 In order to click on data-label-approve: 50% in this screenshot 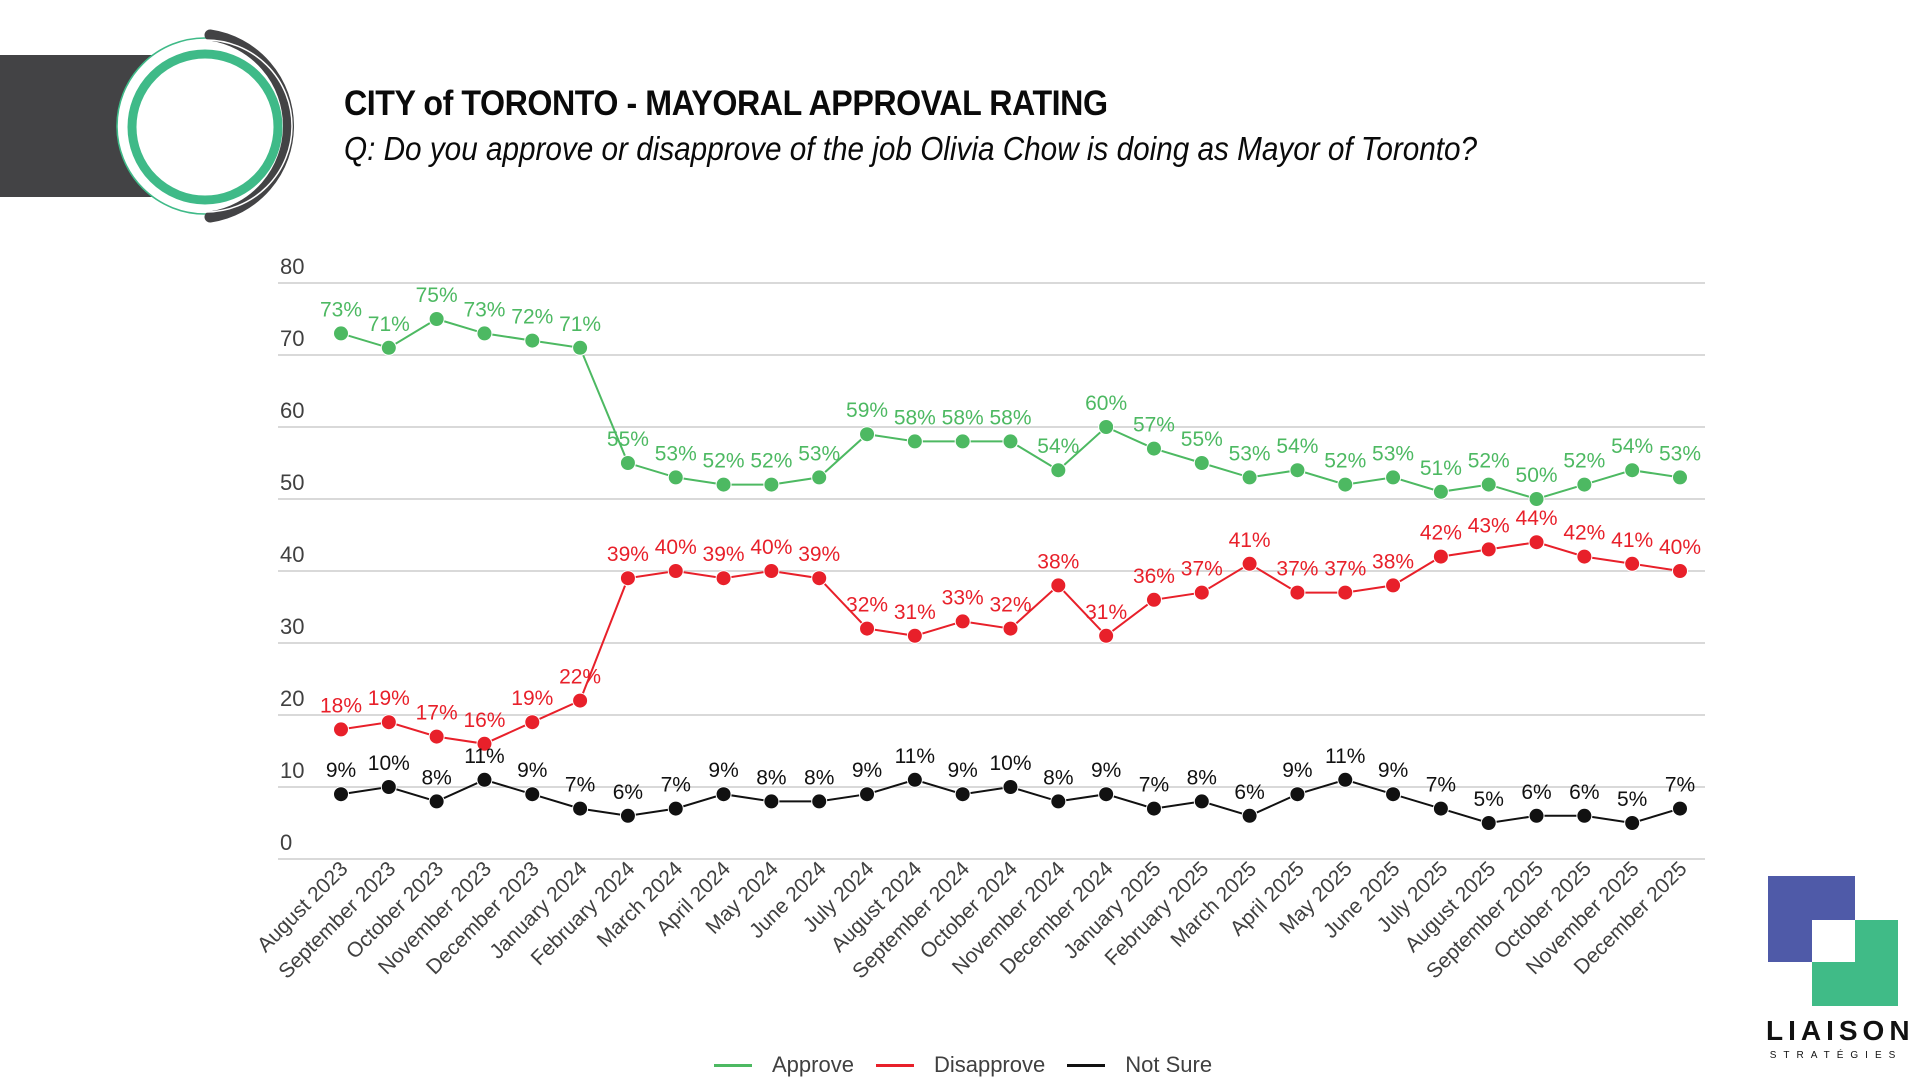, I will do `click(1537, 475)`.